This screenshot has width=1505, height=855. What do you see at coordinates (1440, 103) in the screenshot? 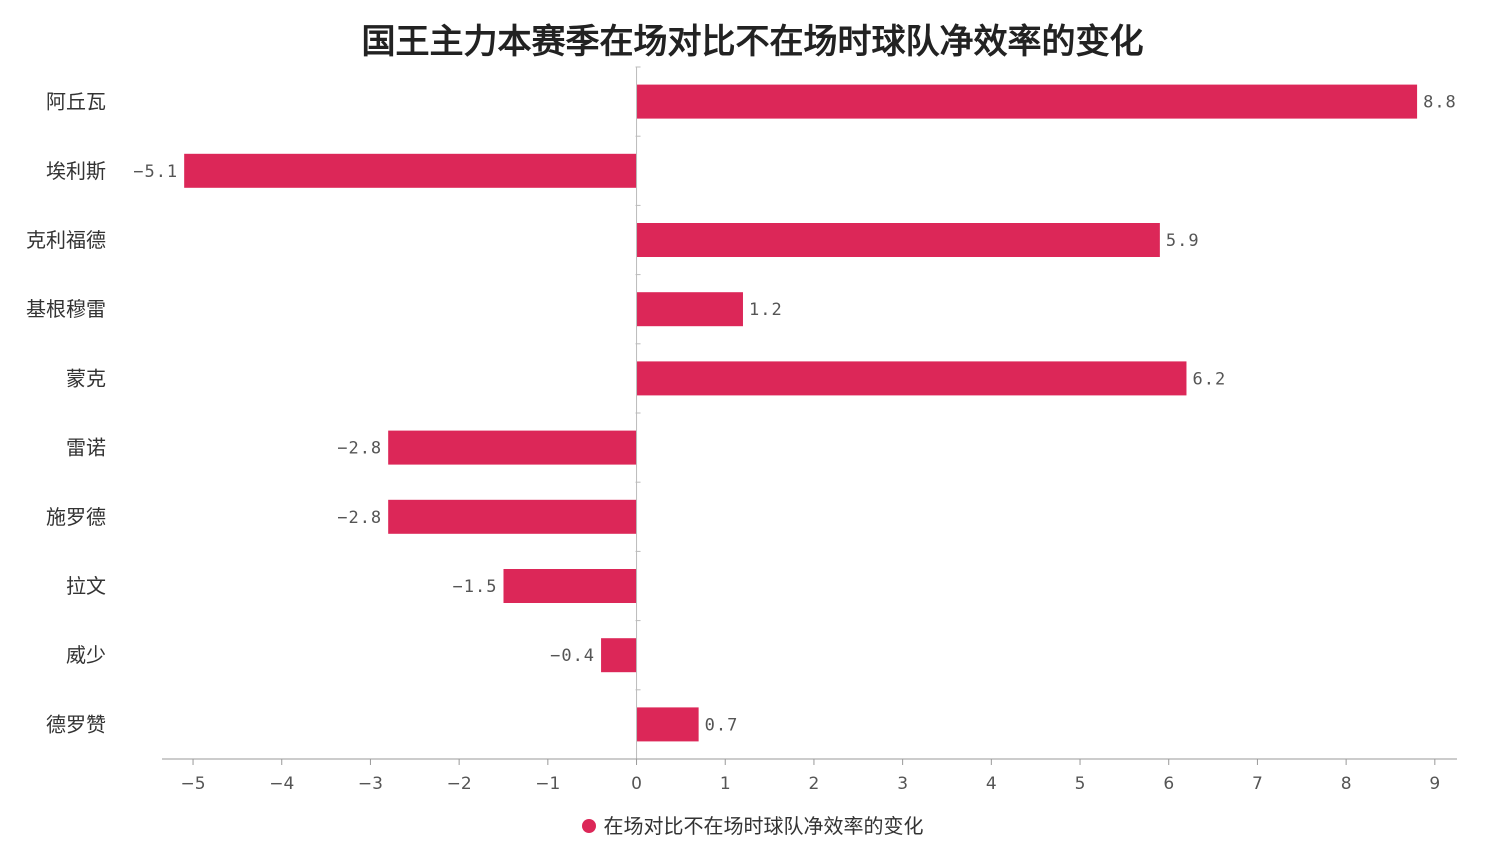
I see `value-label: 8.8` at bounding box center [1440, 103].